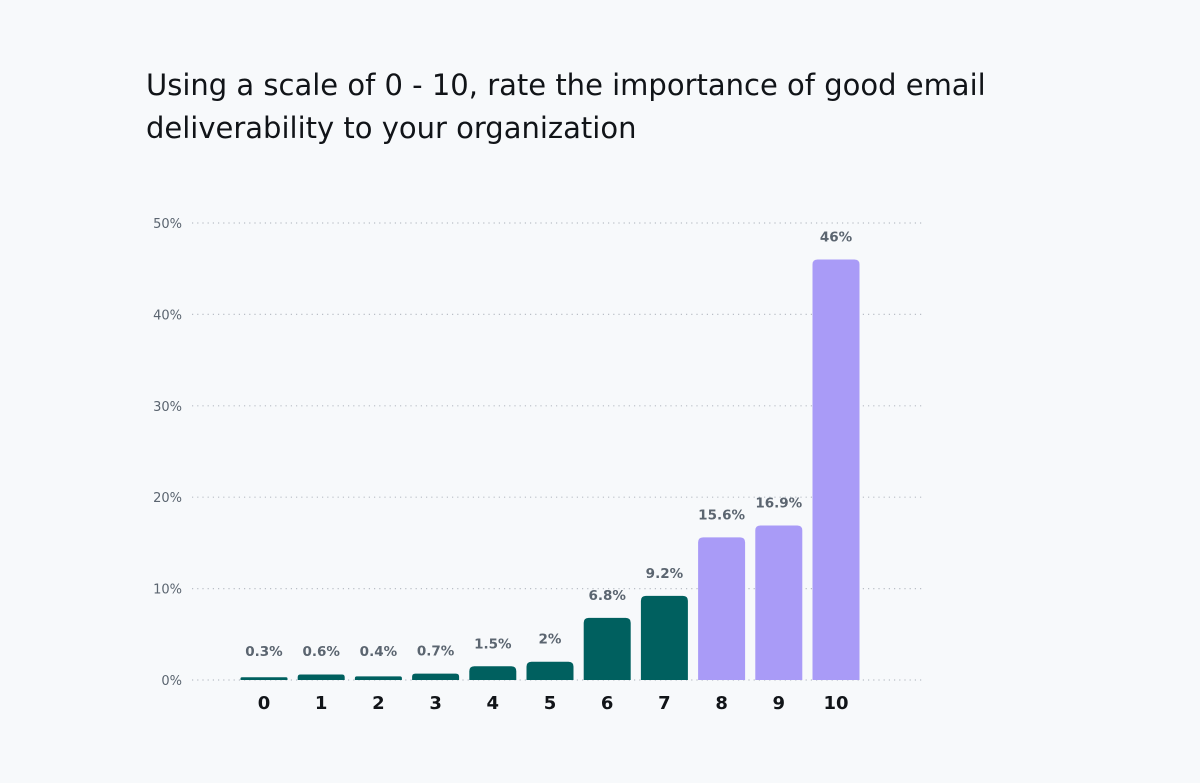  What do you see at coordinates (435, 703) in the screenshot?
I see `x-tick-label: 3` at bounding box center [435, 703].